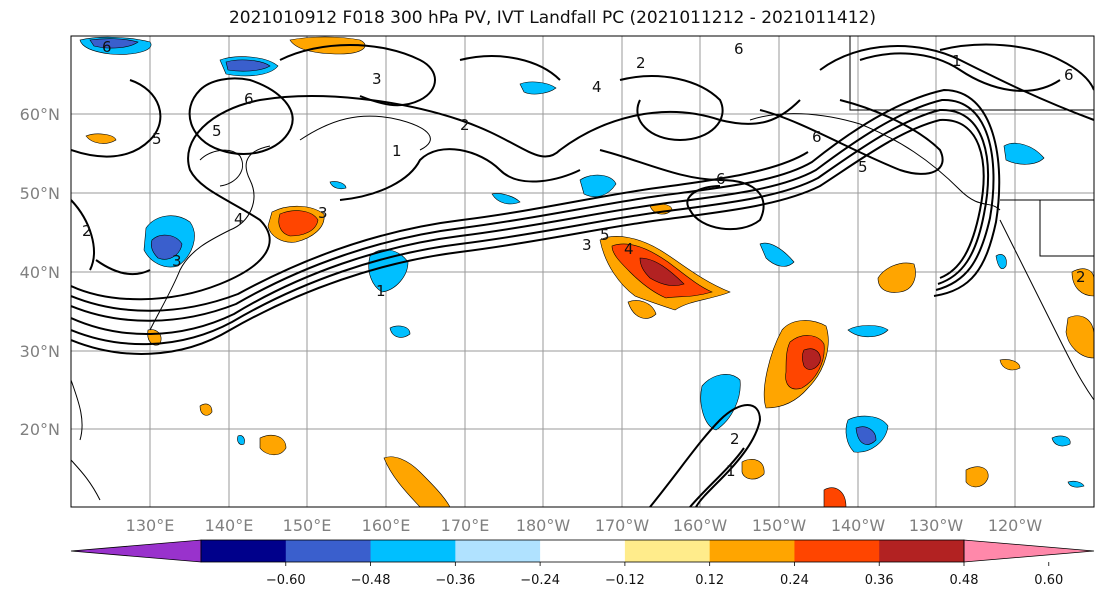 The height and width of the screenshot is (601, 1105). I want to click on latitude-labels: 60°N 50°N 40°N 30°N 20°N, so click(40, 272).